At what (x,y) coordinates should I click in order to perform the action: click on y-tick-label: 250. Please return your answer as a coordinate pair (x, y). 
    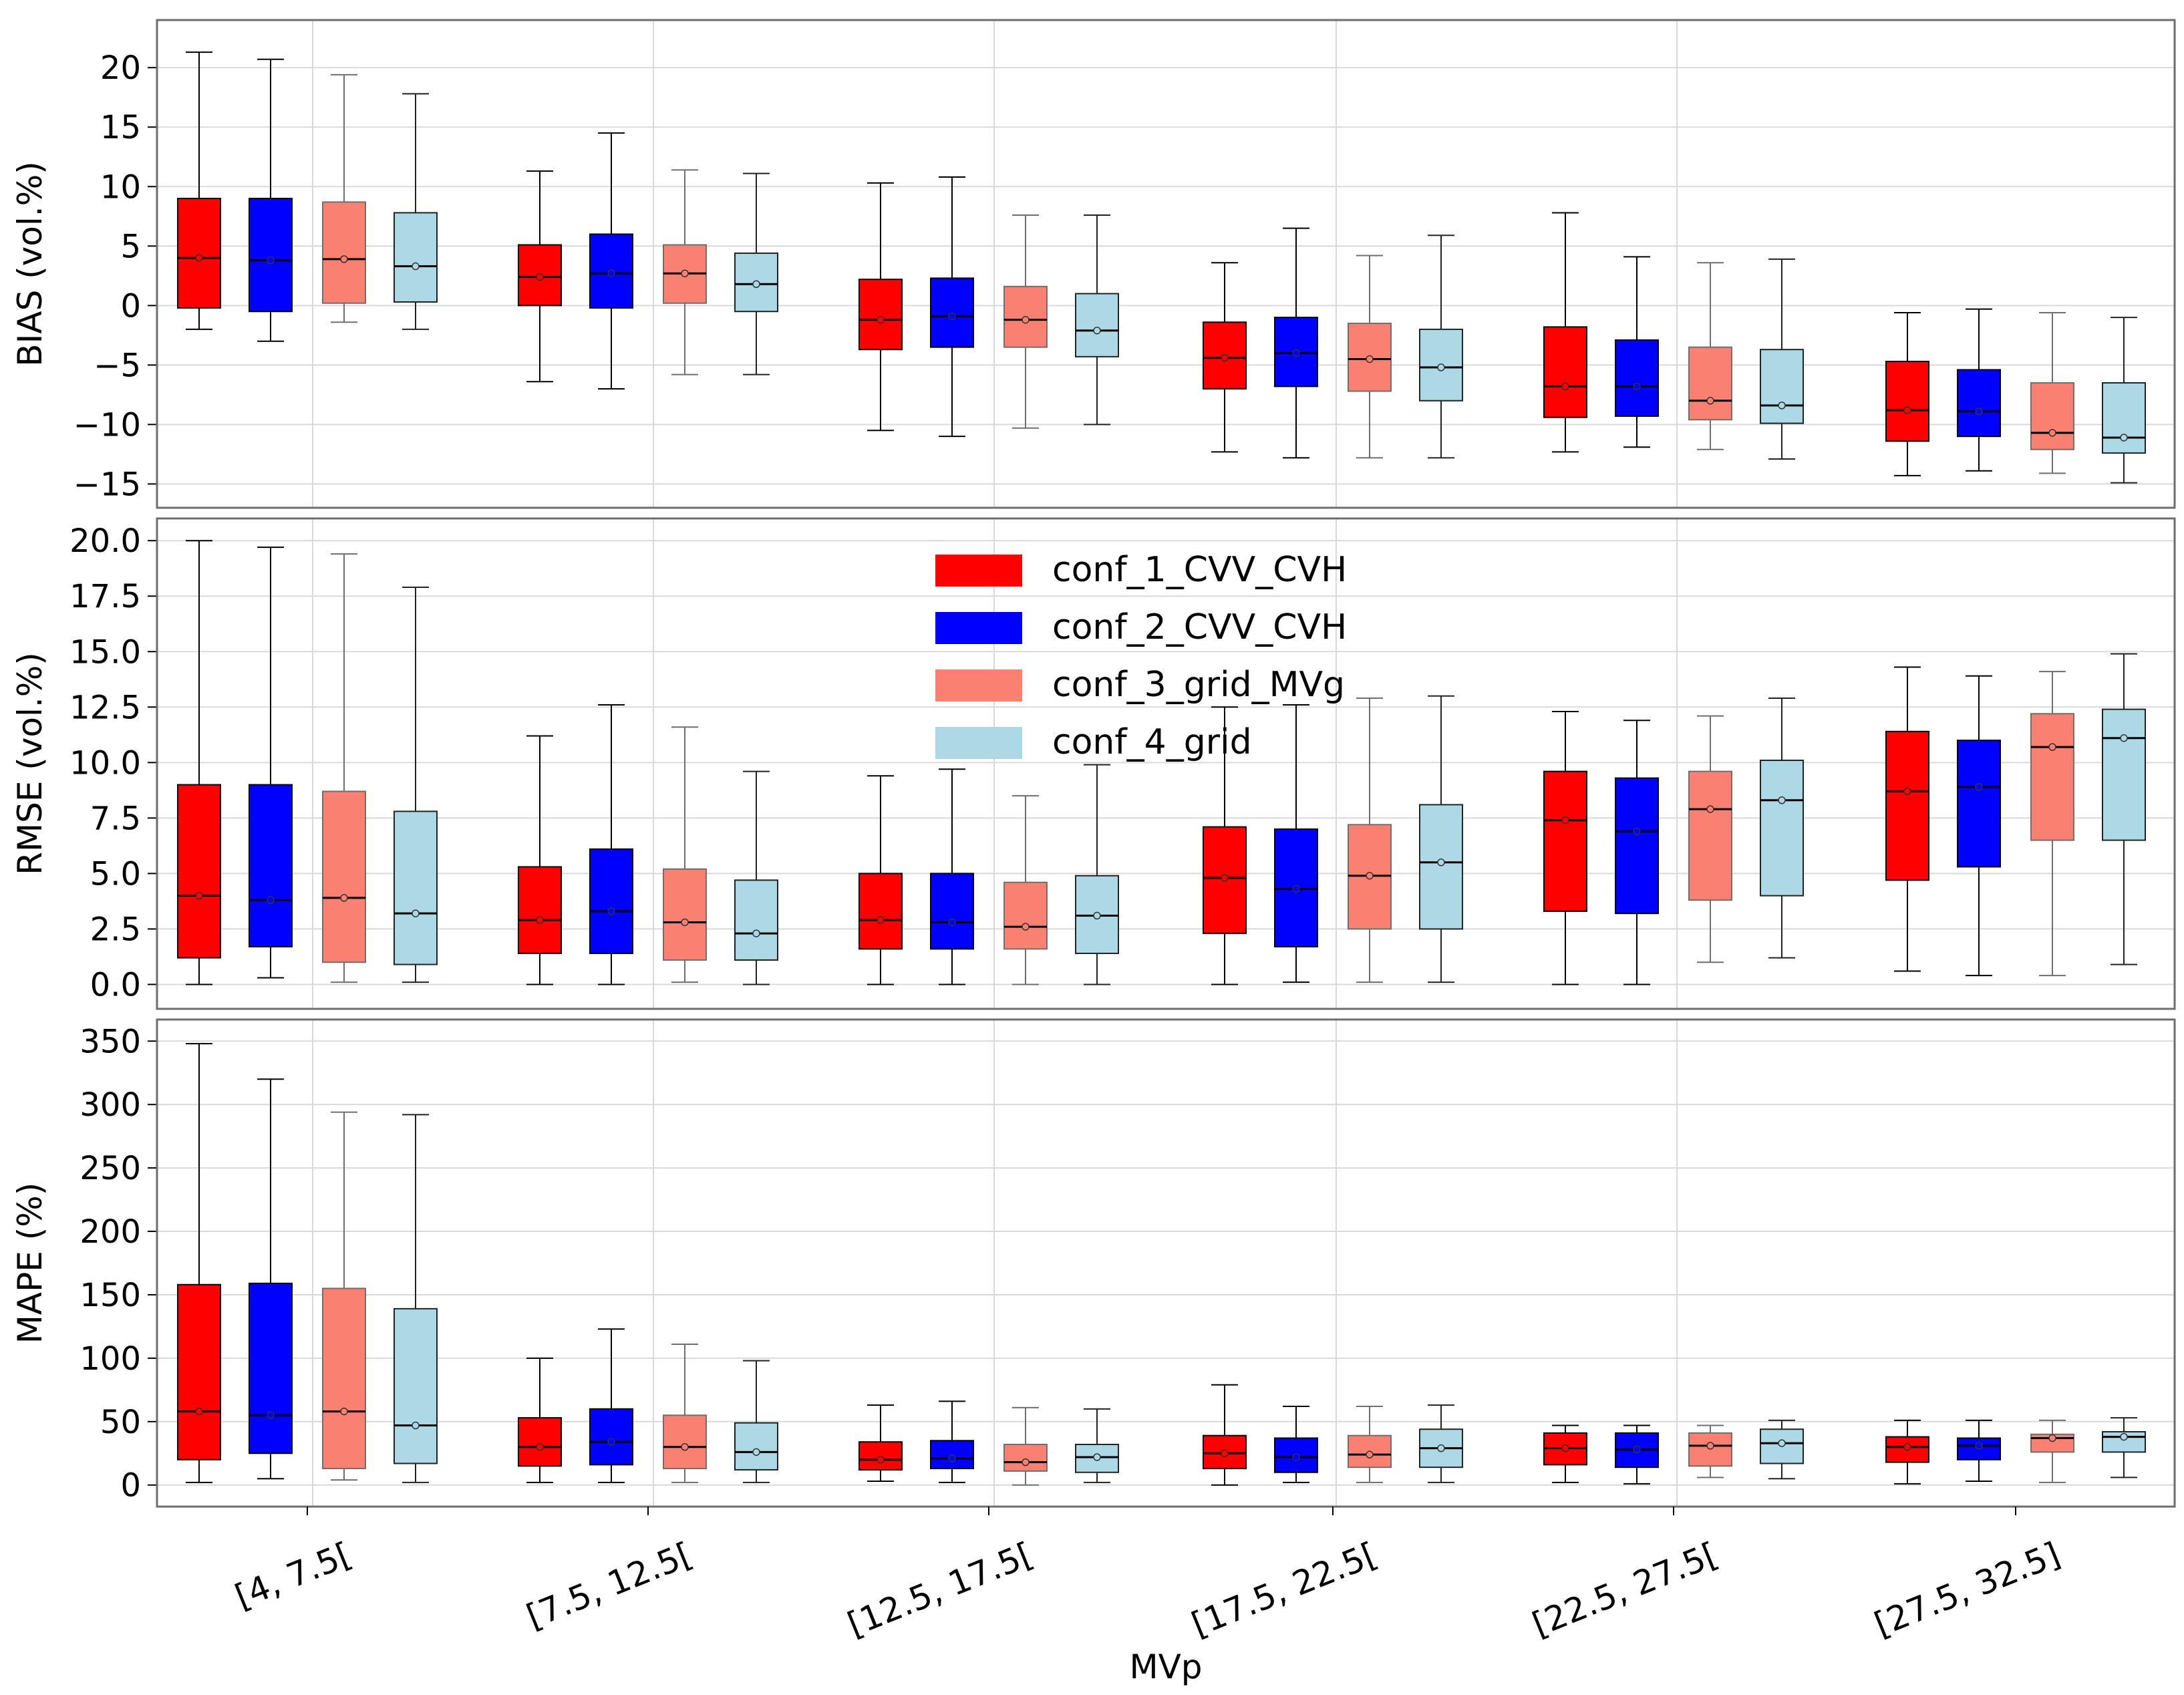
    Looking at the image, I should click on (111, 1168).